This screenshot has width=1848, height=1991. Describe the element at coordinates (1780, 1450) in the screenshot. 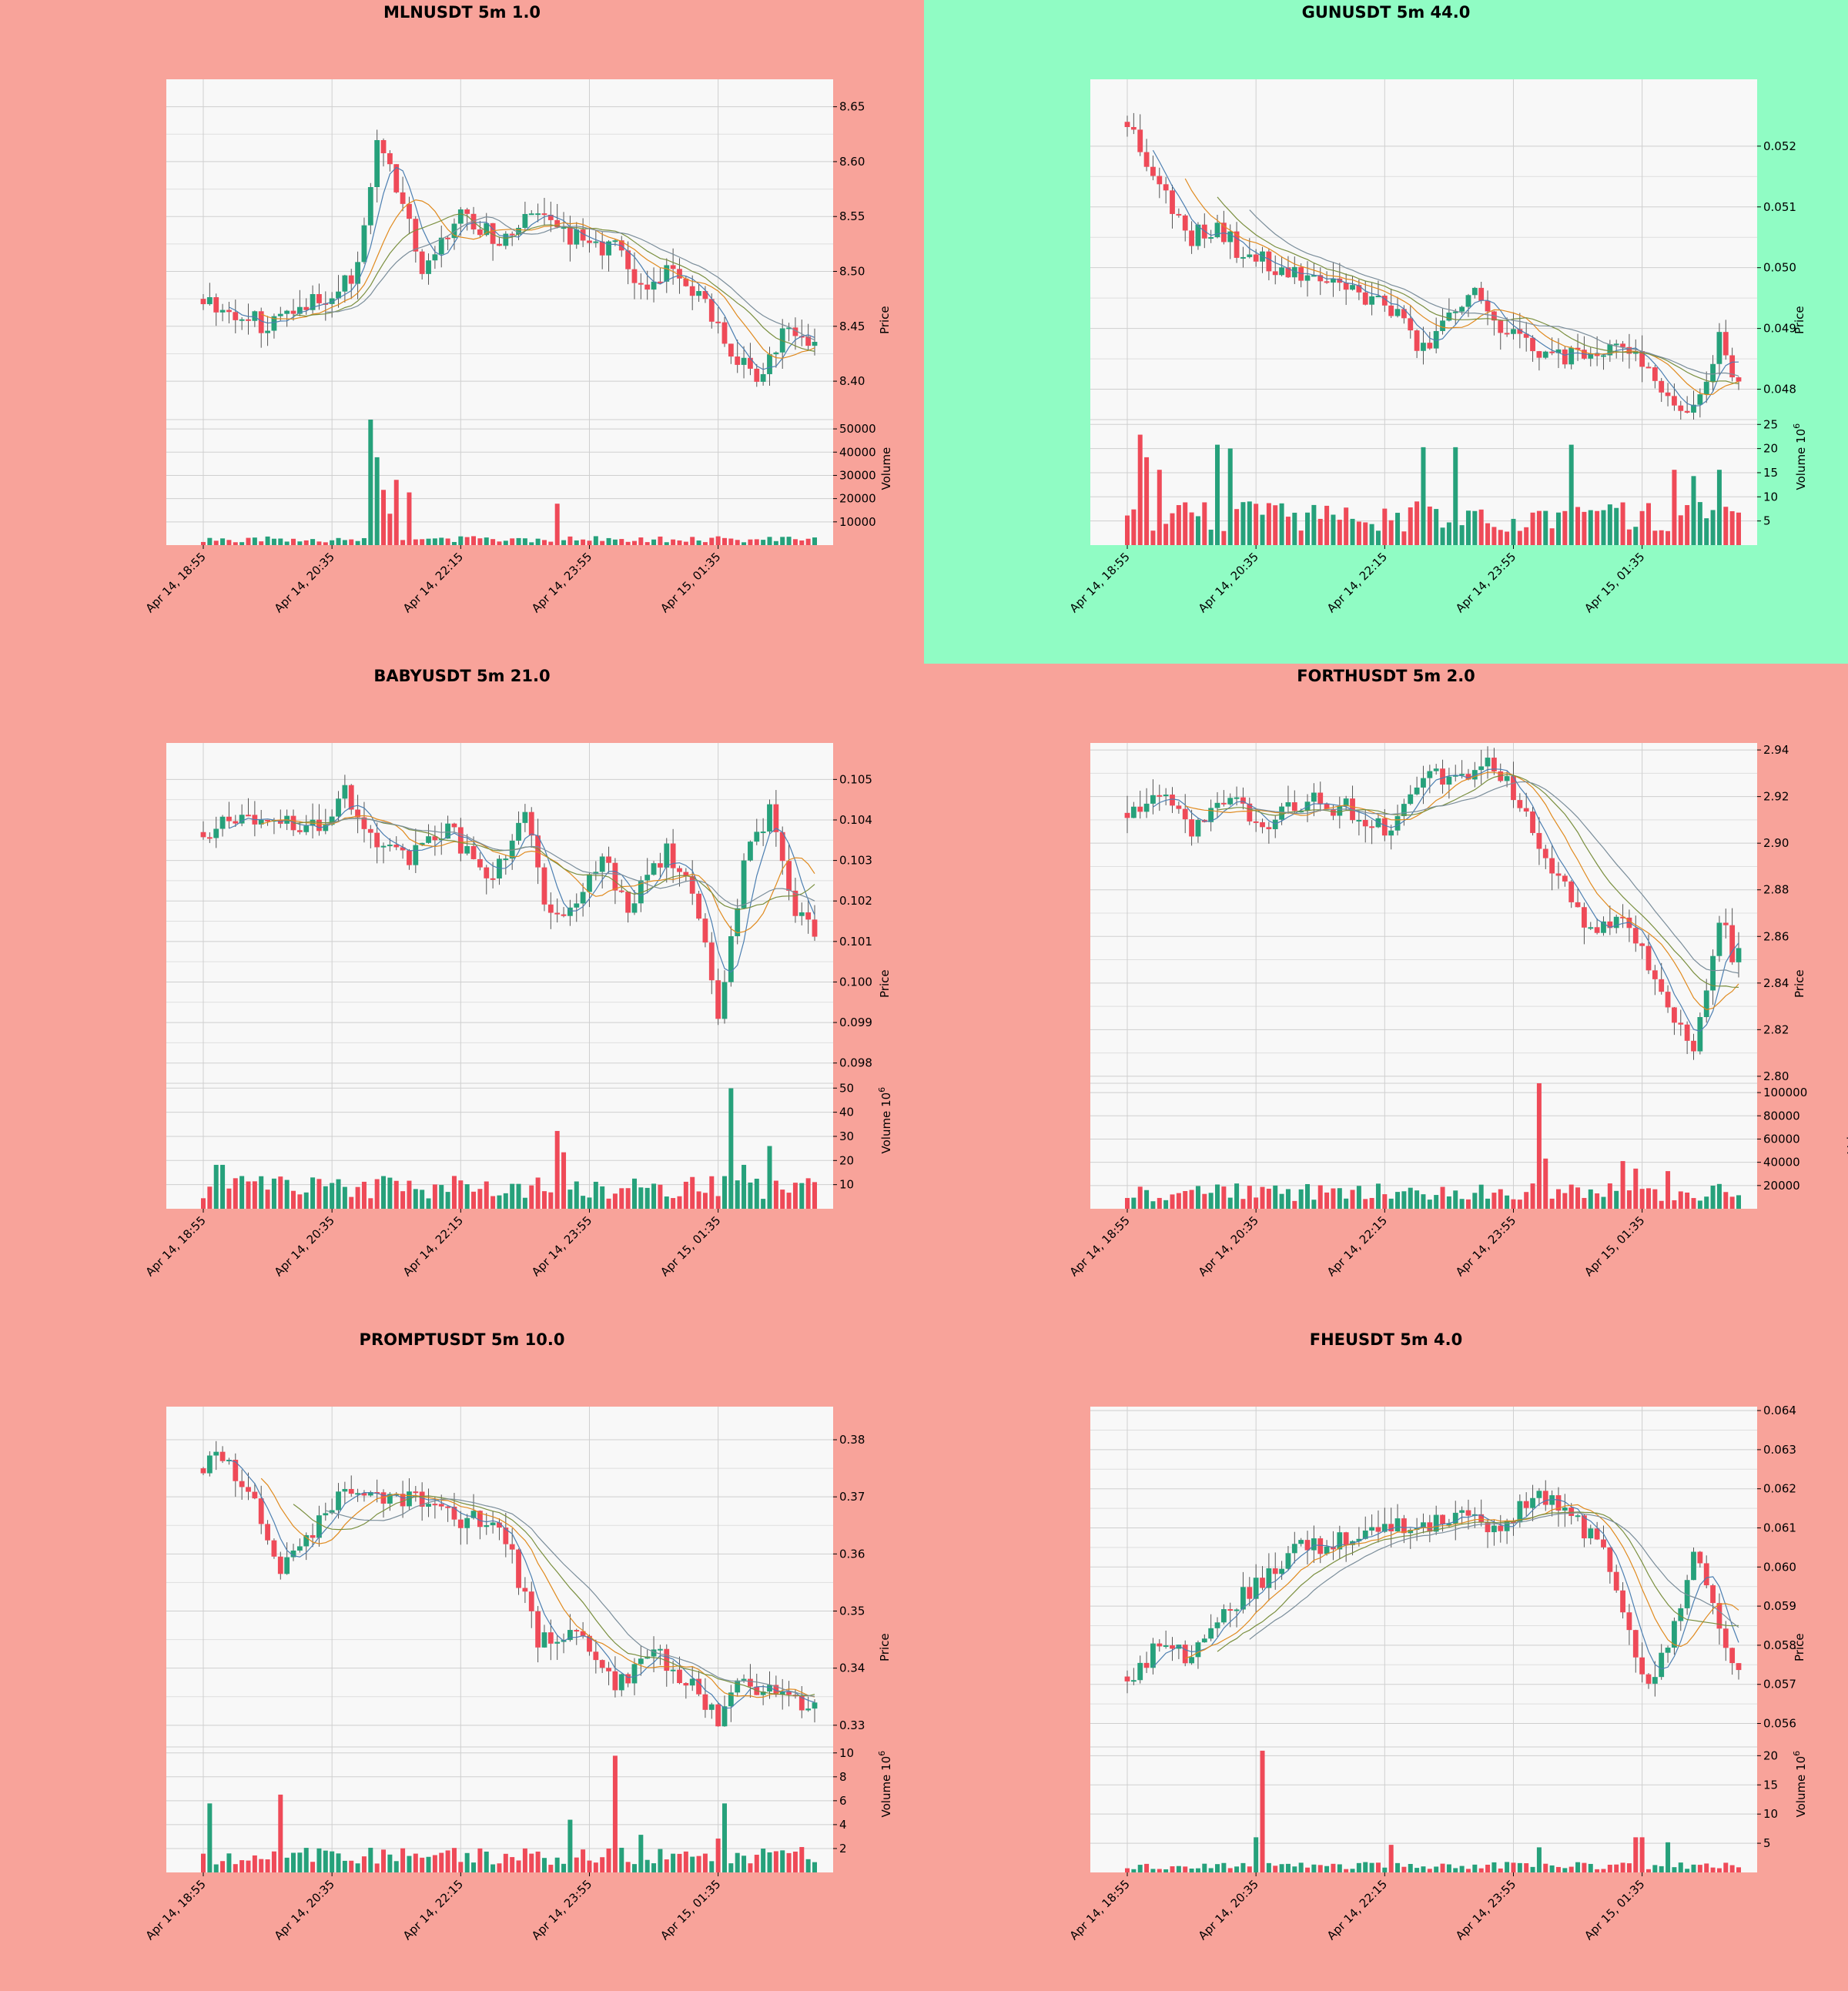

I see `price-tick-label: 0.063` at that location.